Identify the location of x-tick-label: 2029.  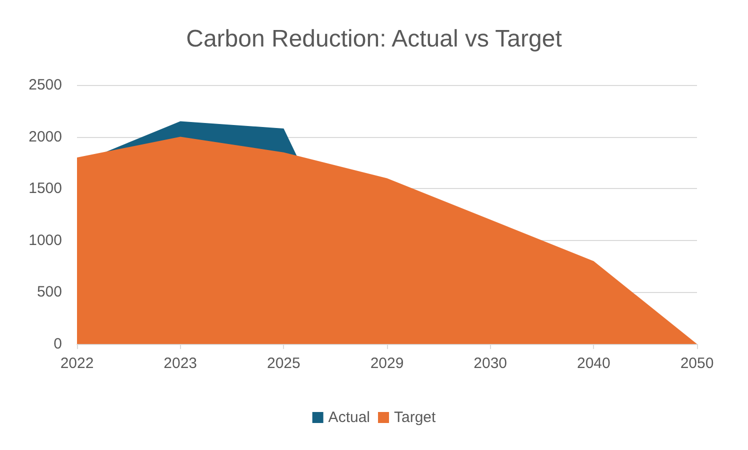
(387, 363).